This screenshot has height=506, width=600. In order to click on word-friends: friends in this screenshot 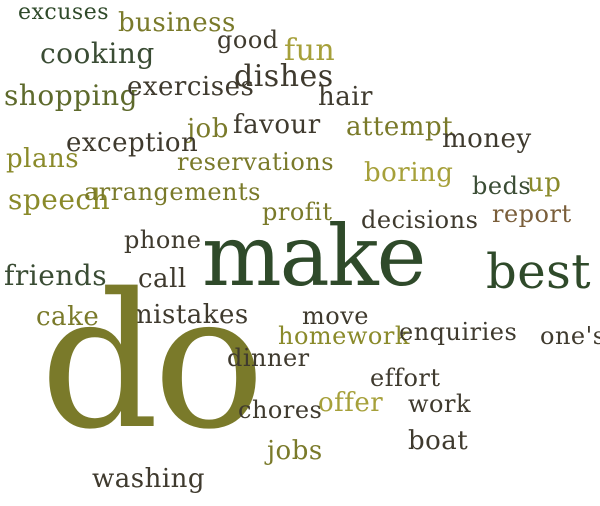, I will do `click(56, 275)`.